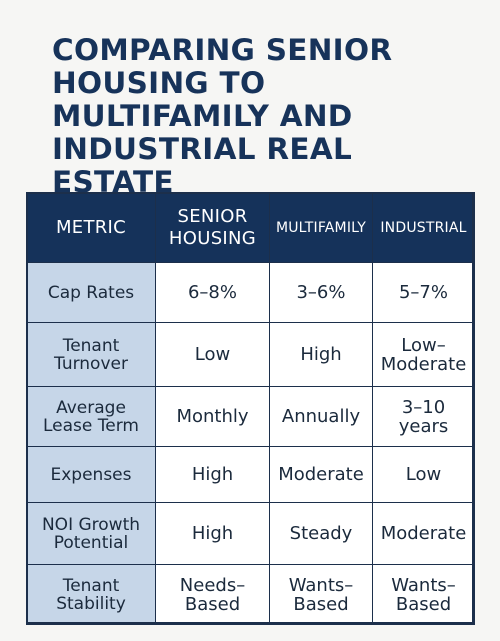  What do you see at coordinates (321, 292) in the screenshot?
I see `multifamily-cell: 3–6%` at bounding box center [321, 292].